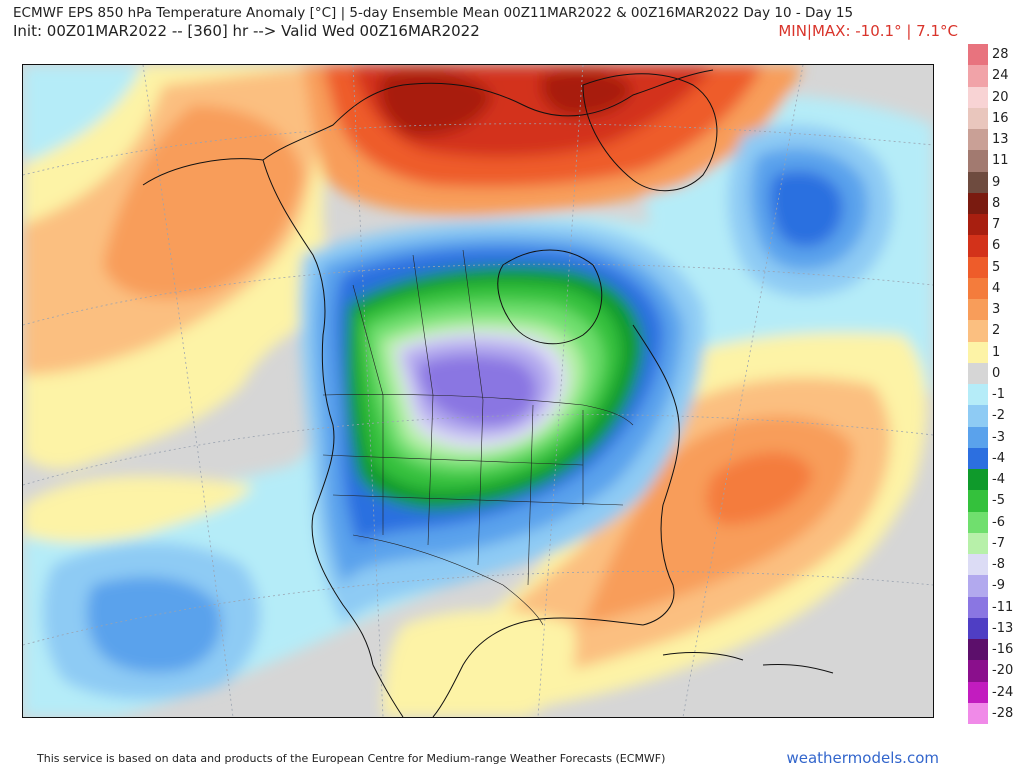 The width and height of the screenshot is (1024, 768). What do you see at coordinates (1003, 628) in the screenshot?
I see `legend-label: -13` at bounding box center [1003, 628].